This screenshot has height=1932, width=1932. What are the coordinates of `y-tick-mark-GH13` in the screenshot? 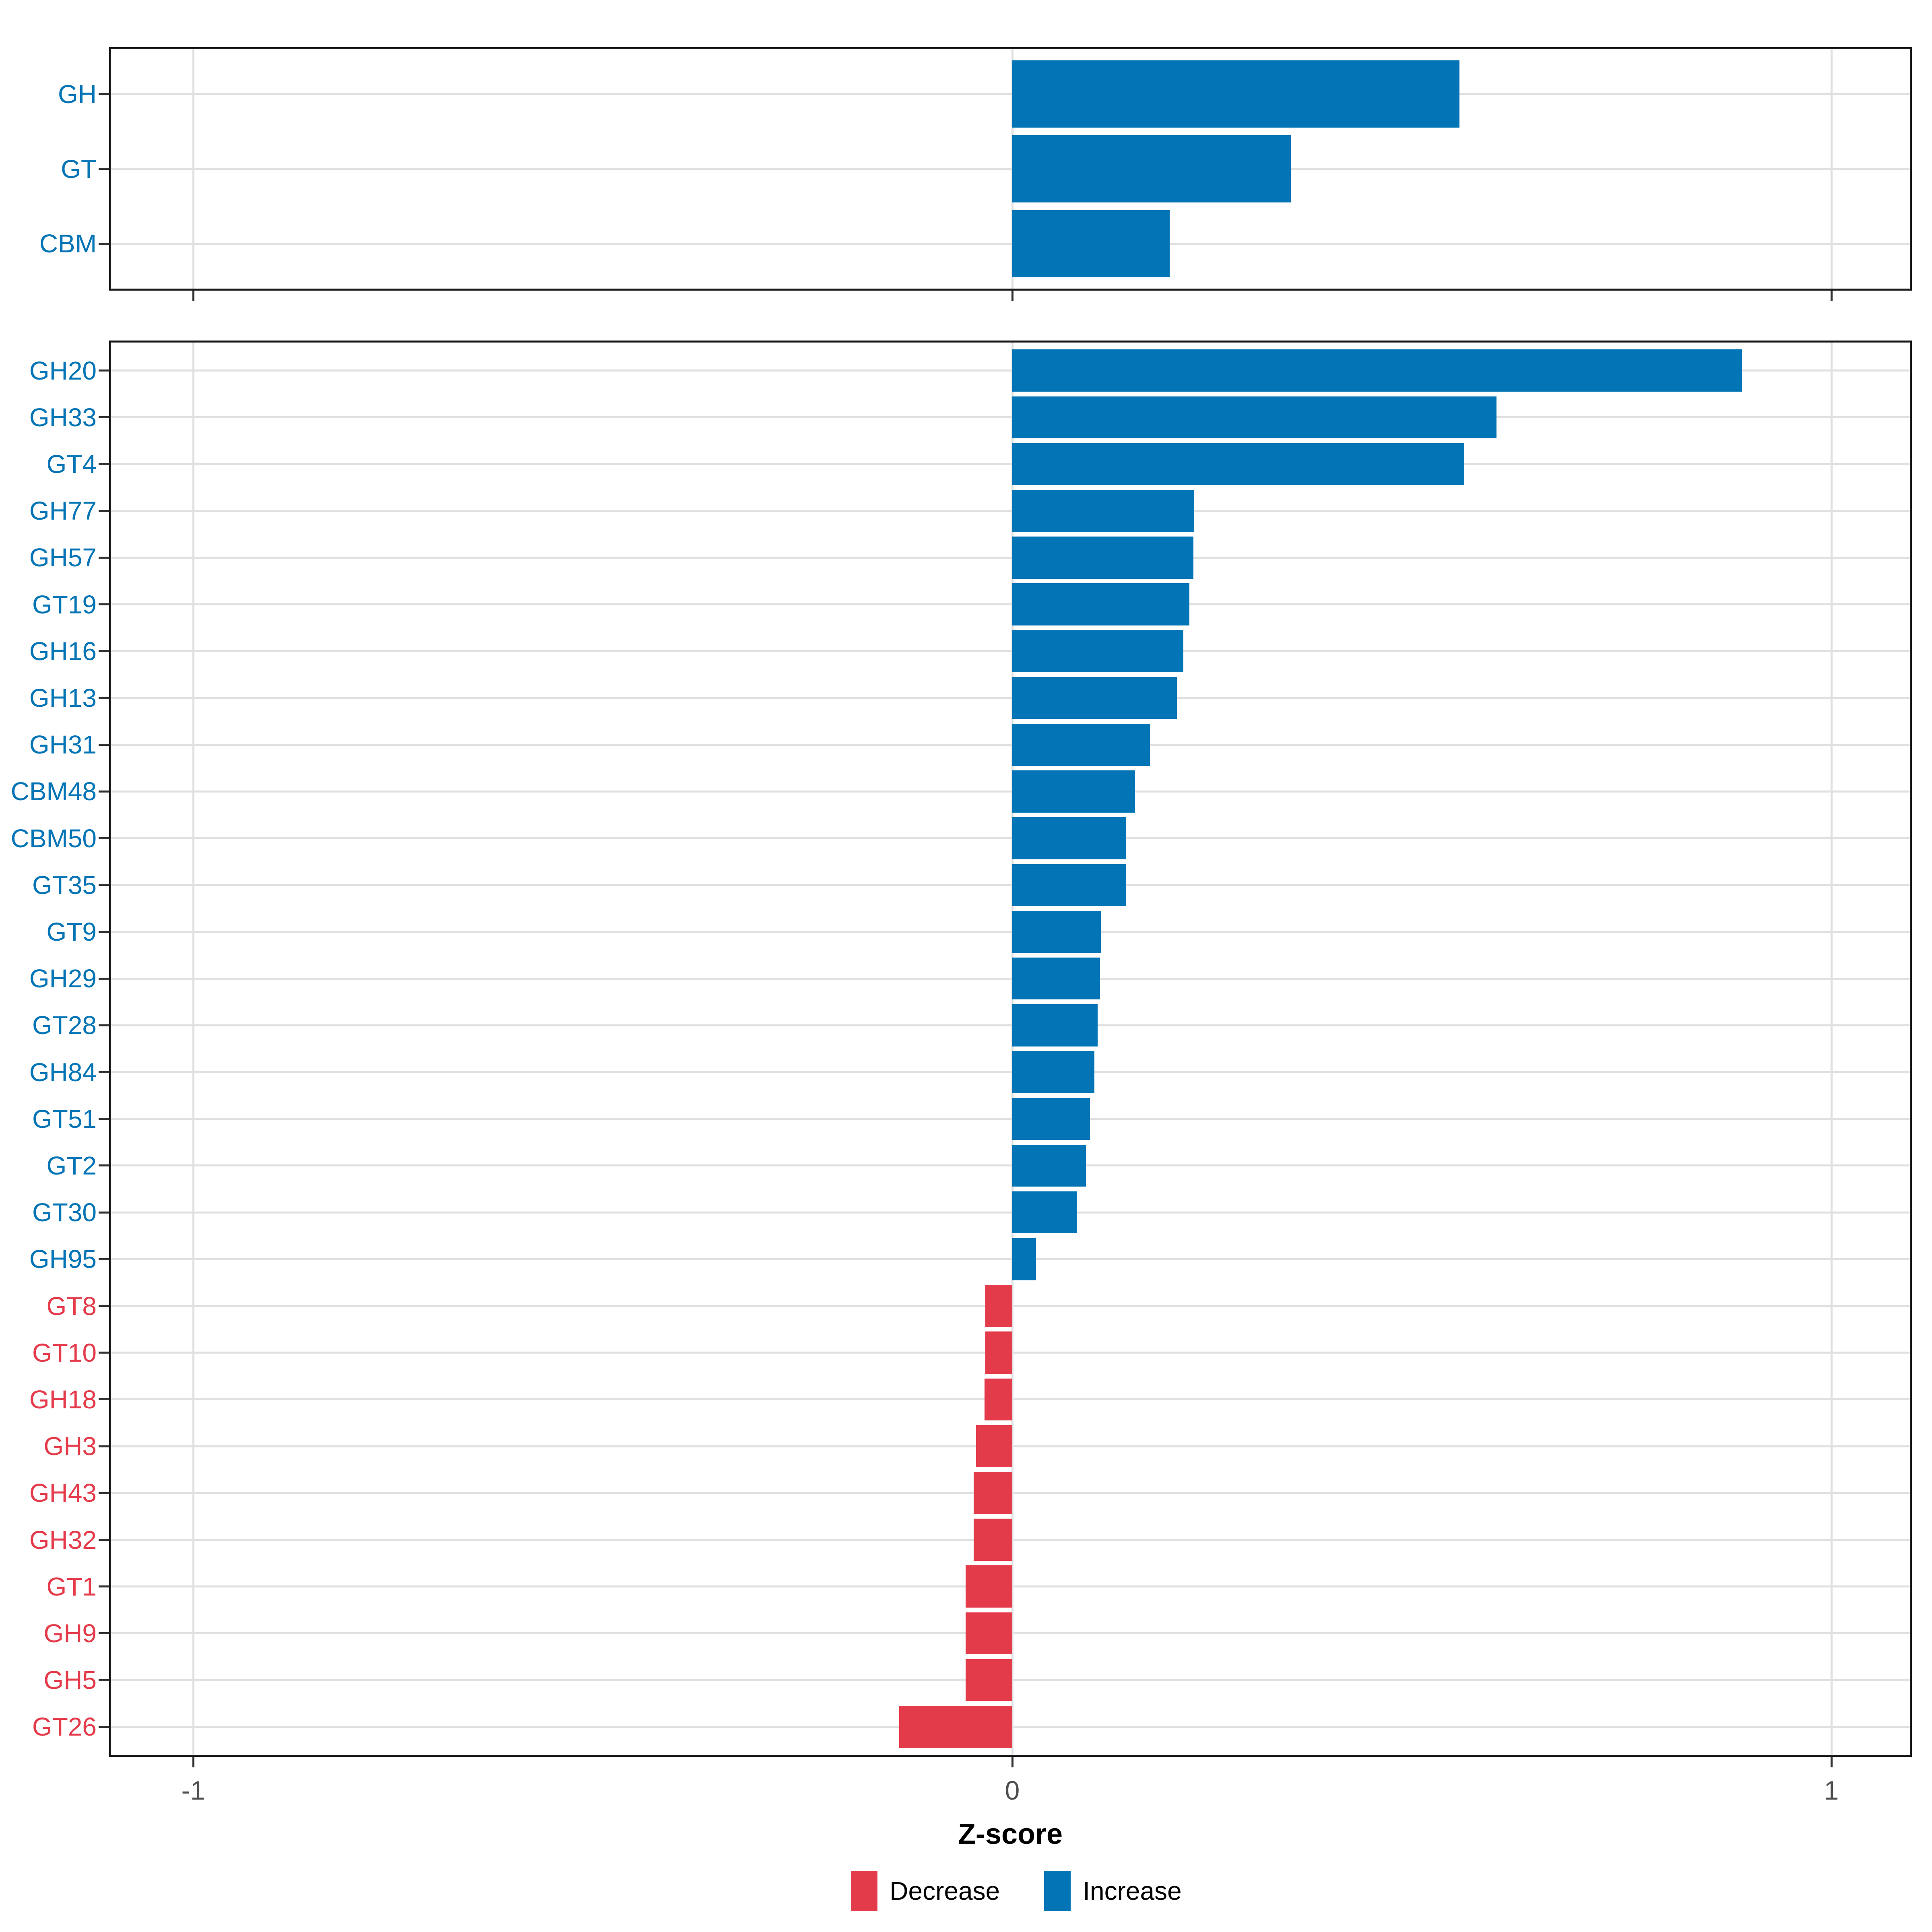 It's located at (104, 698).